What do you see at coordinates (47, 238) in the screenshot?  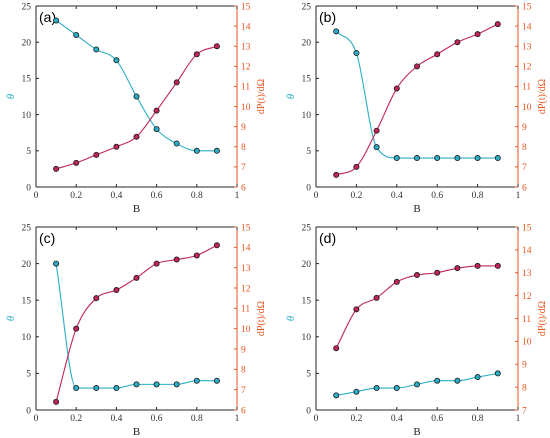 I see `panel-label: (c)` at bounding box center [47, 238].